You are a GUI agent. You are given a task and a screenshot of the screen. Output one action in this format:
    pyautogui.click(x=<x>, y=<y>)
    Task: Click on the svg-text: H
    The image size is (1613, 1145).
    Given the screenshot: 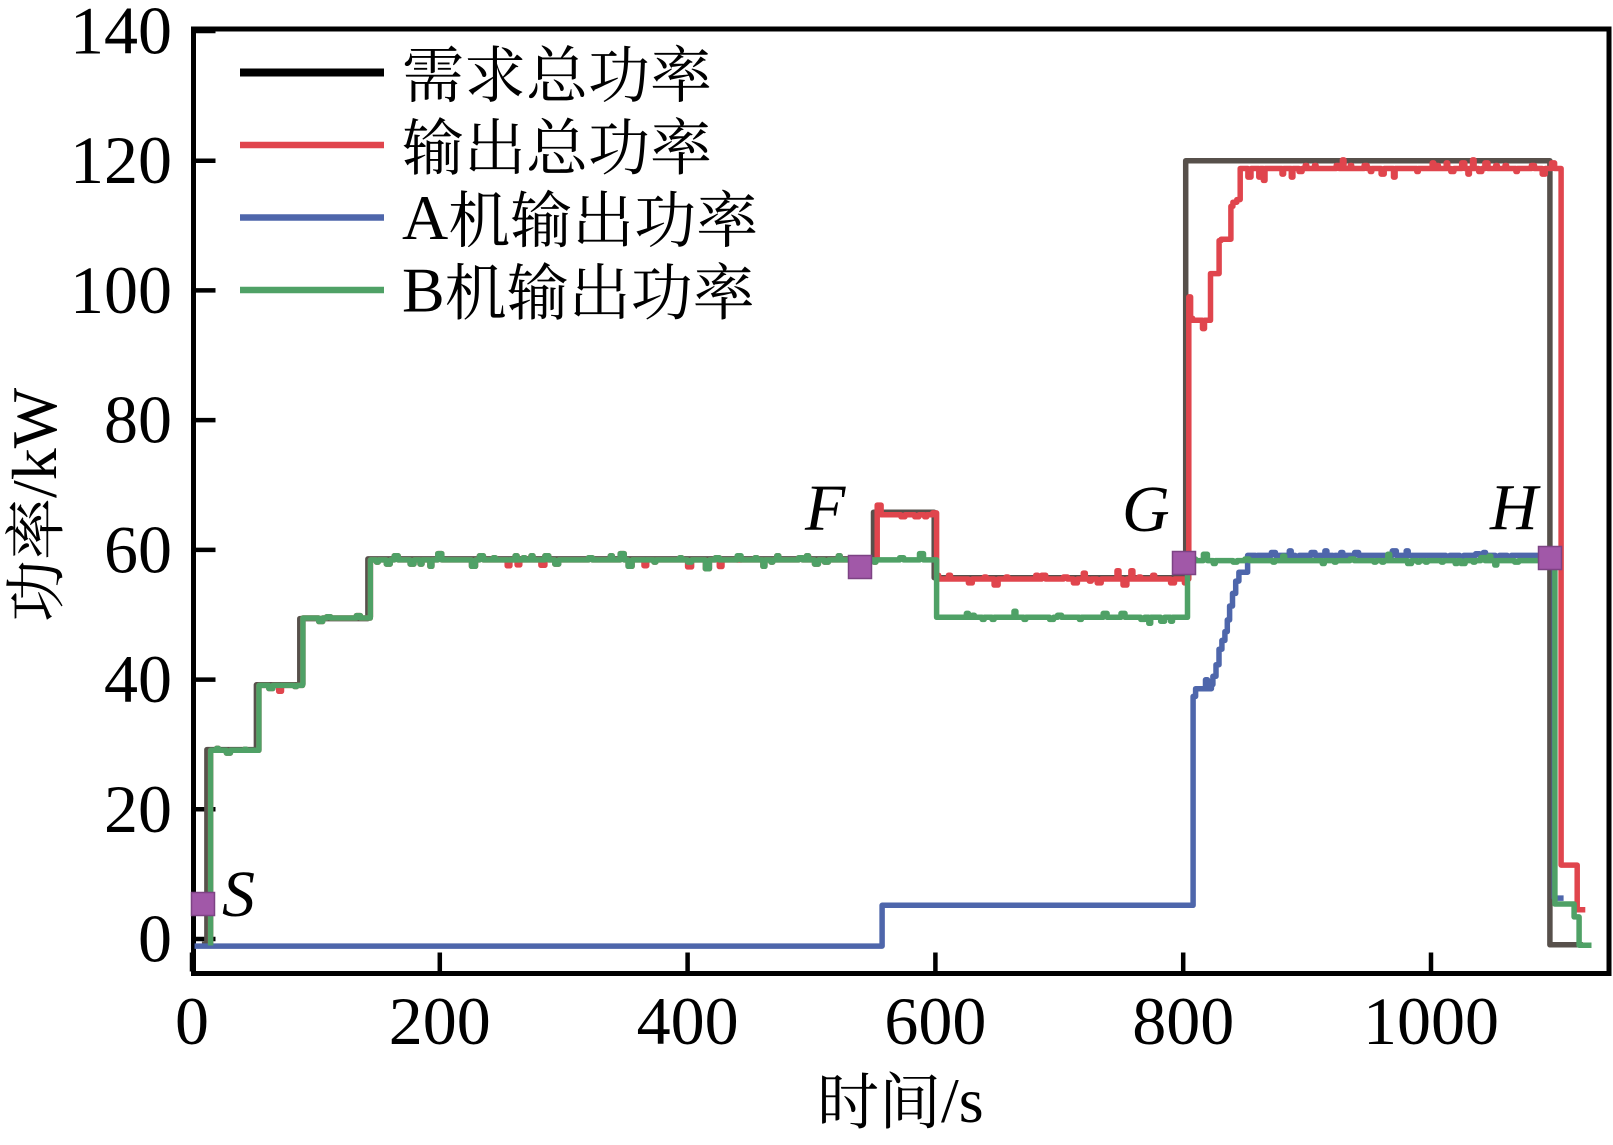 What is the action you would take?
    pyautogui.click(x=1515, y=507)
    